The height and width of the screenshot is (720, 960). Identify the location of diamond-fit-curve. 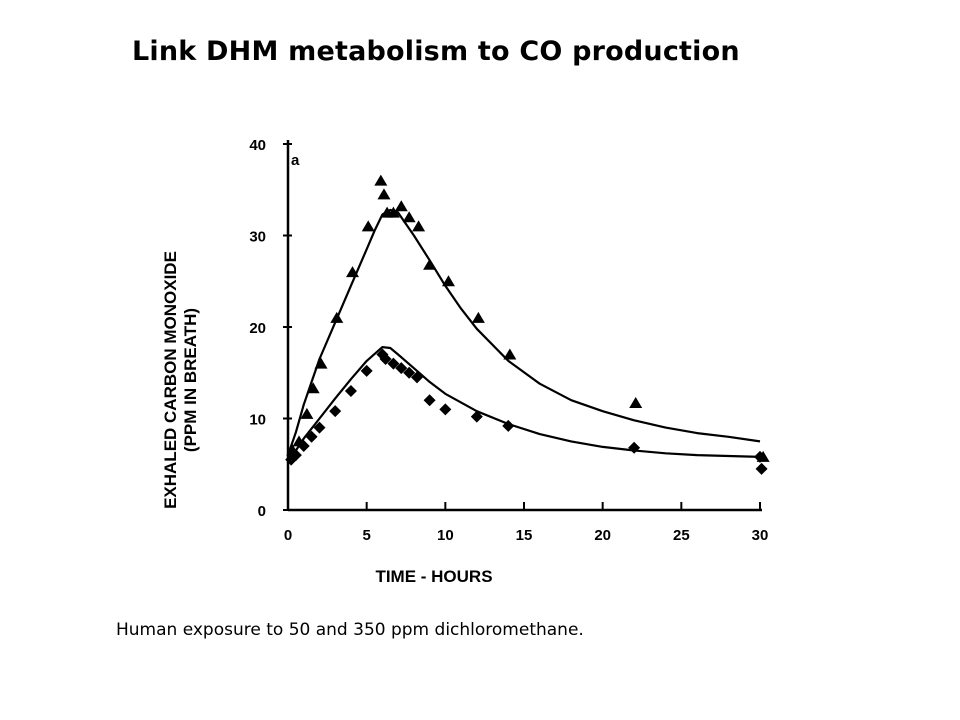
(524, 403).